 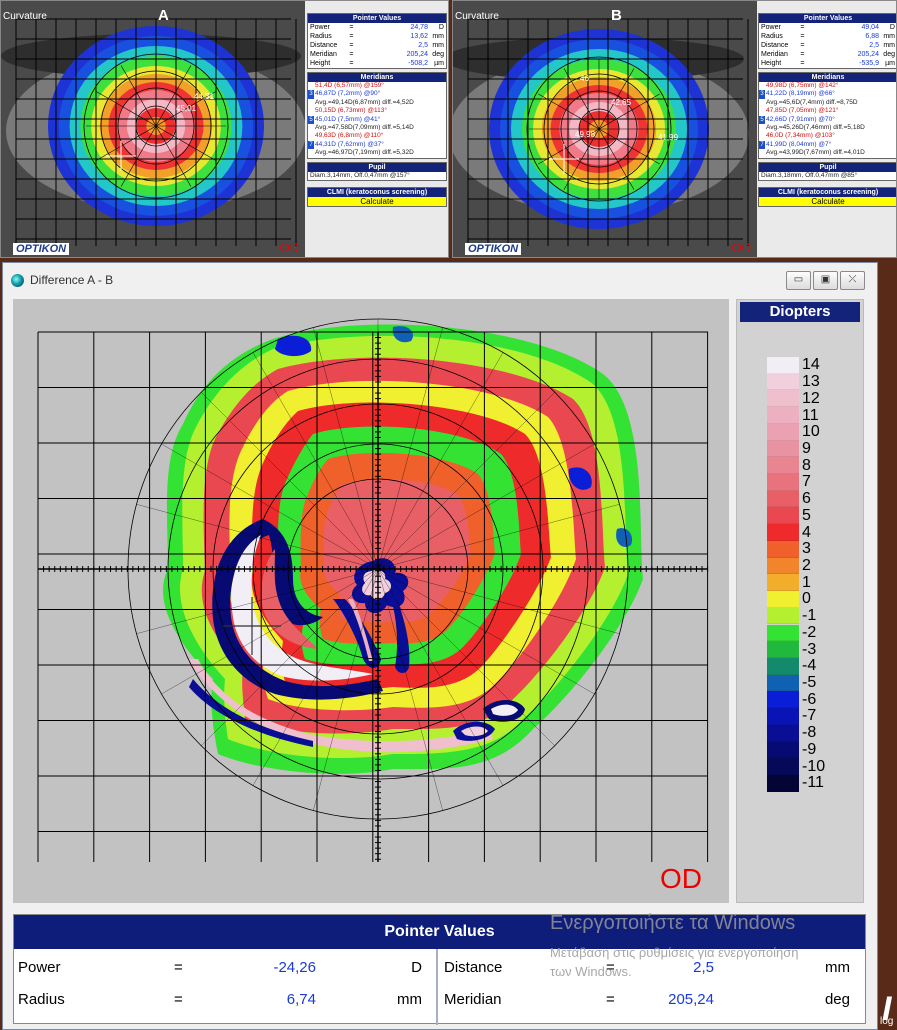 I want to click on scale-label: -1, so click(x=809, y=616).